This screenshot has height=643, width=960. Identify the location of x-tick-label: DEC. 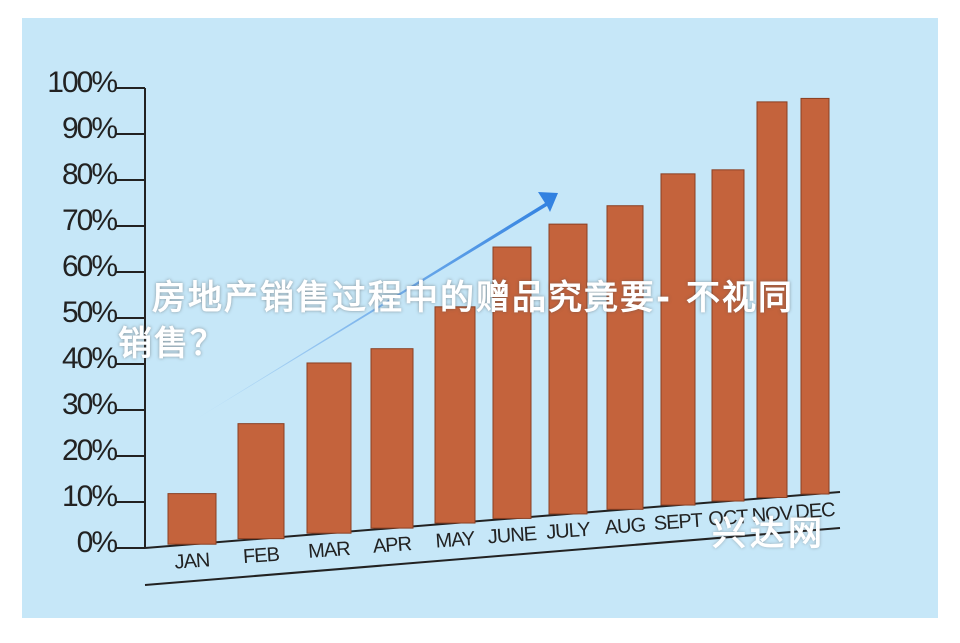
(815, 511).